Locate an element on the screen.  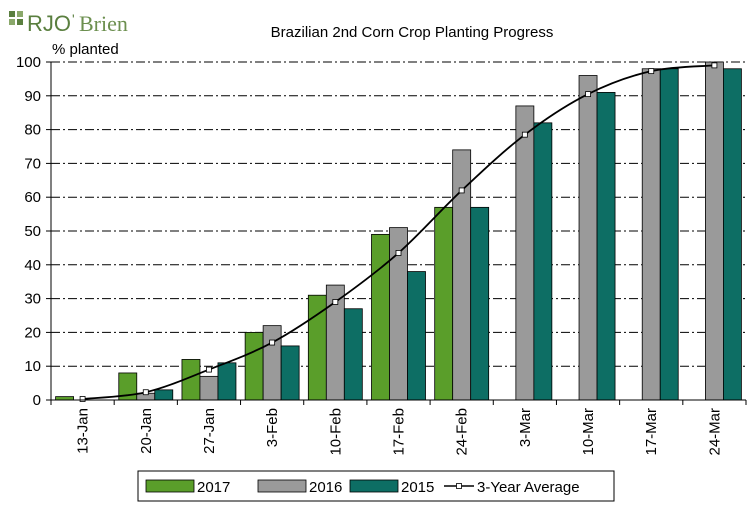
y-tick-labels: 0 10 20 30 40 50 60 70 80 90 100 is located at coordinates (28, 231).